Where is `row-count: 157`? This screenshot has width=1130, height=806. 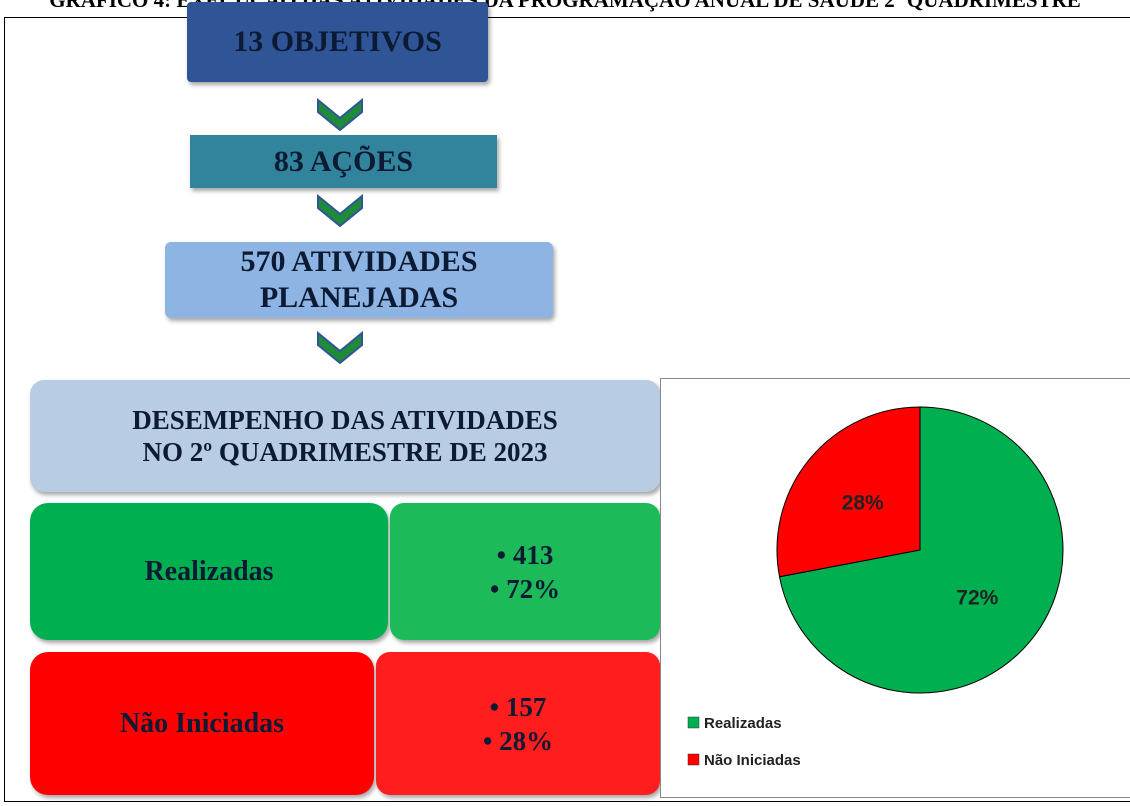
row-count: 157 is located at coordinates (518, 707).